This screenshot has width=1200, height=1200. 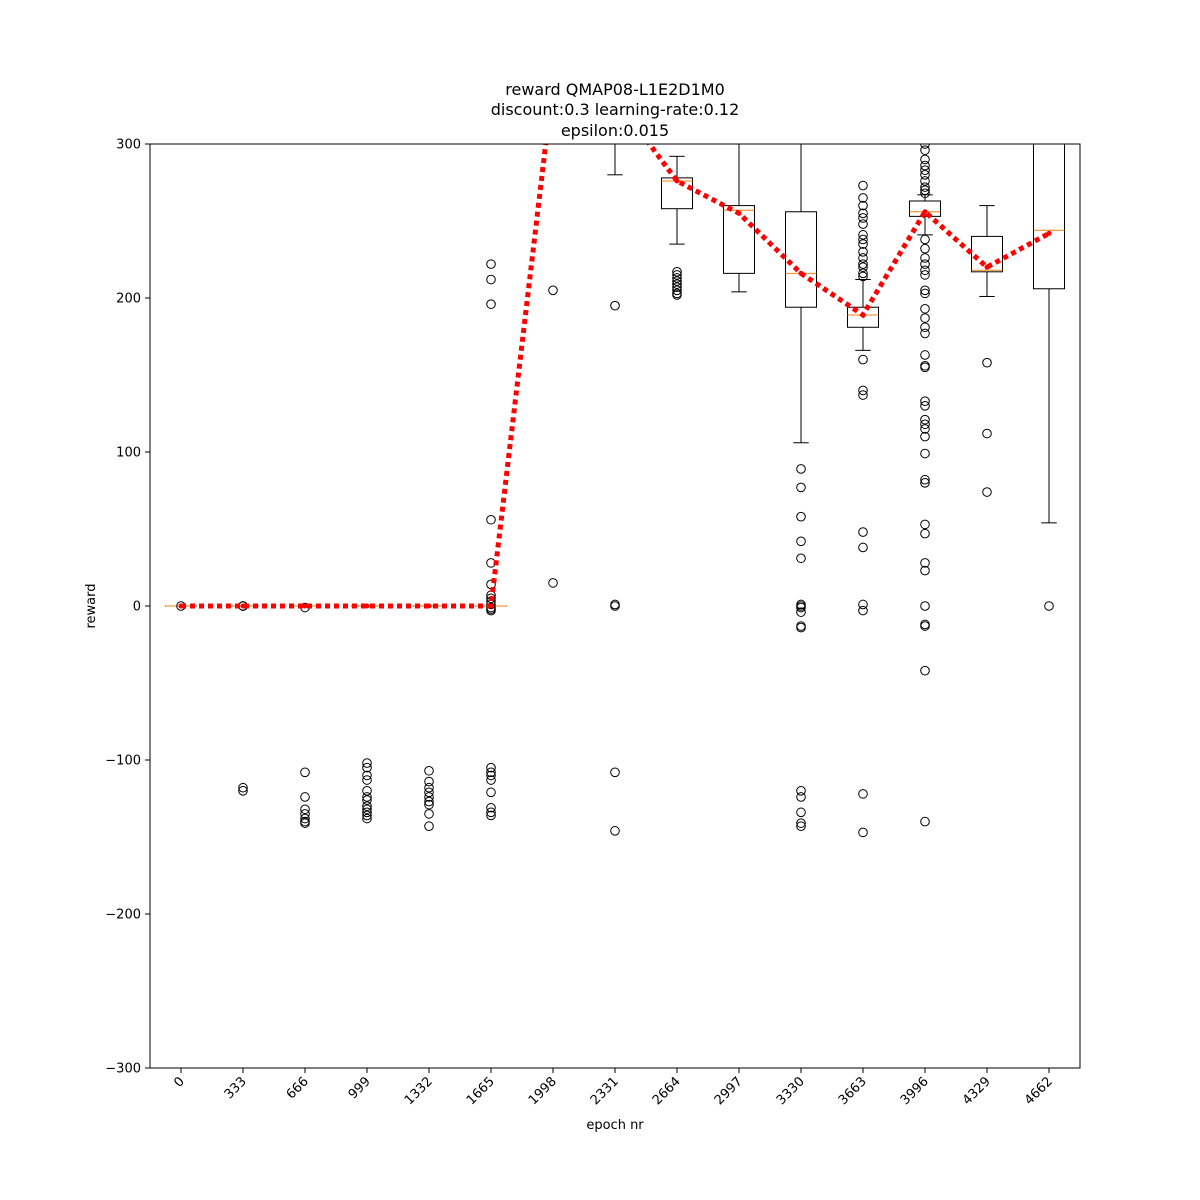 I want to click on x-tick-label: 999, so click(x=360, y=1088).